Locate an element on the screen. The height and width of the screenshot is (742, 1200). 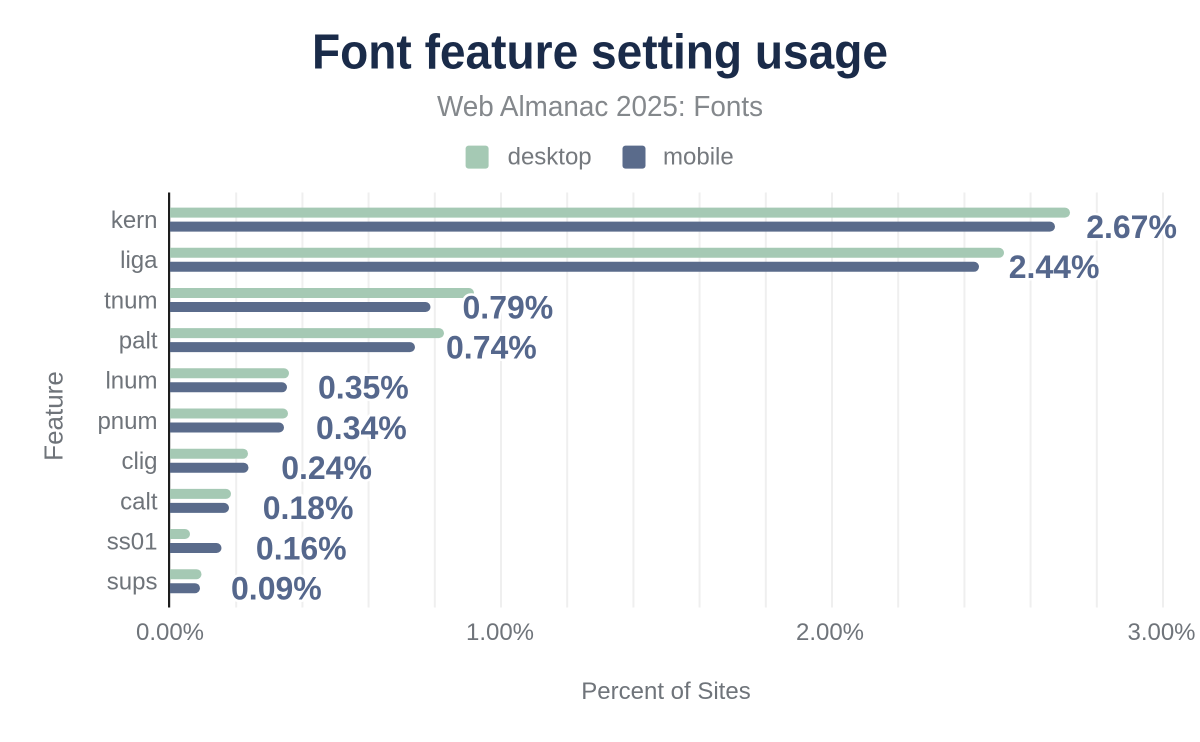
svg-text: Feature is located at coordinates (54, 416).